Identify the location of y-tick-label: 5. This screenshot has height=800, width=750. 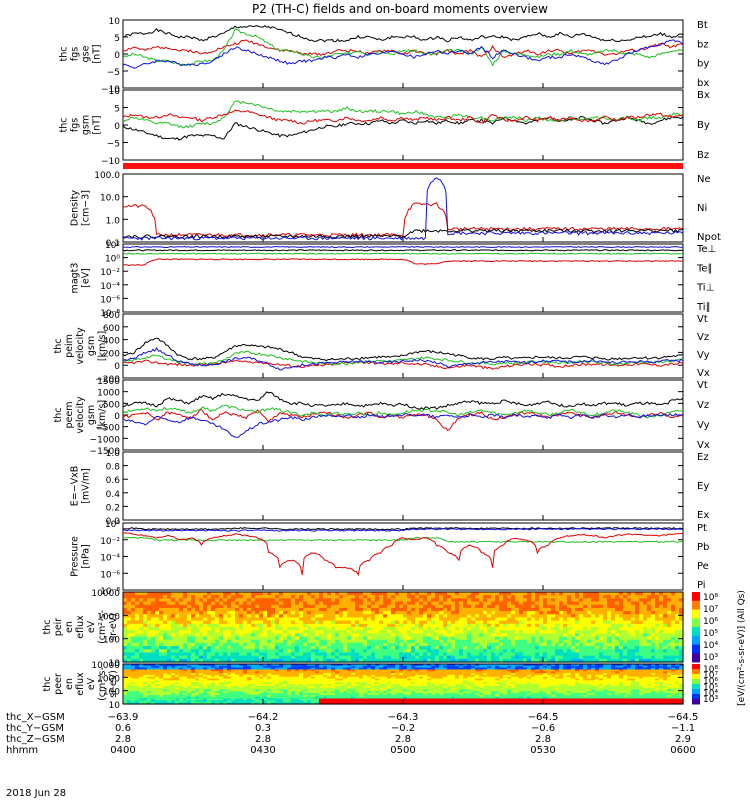
(117, 39).